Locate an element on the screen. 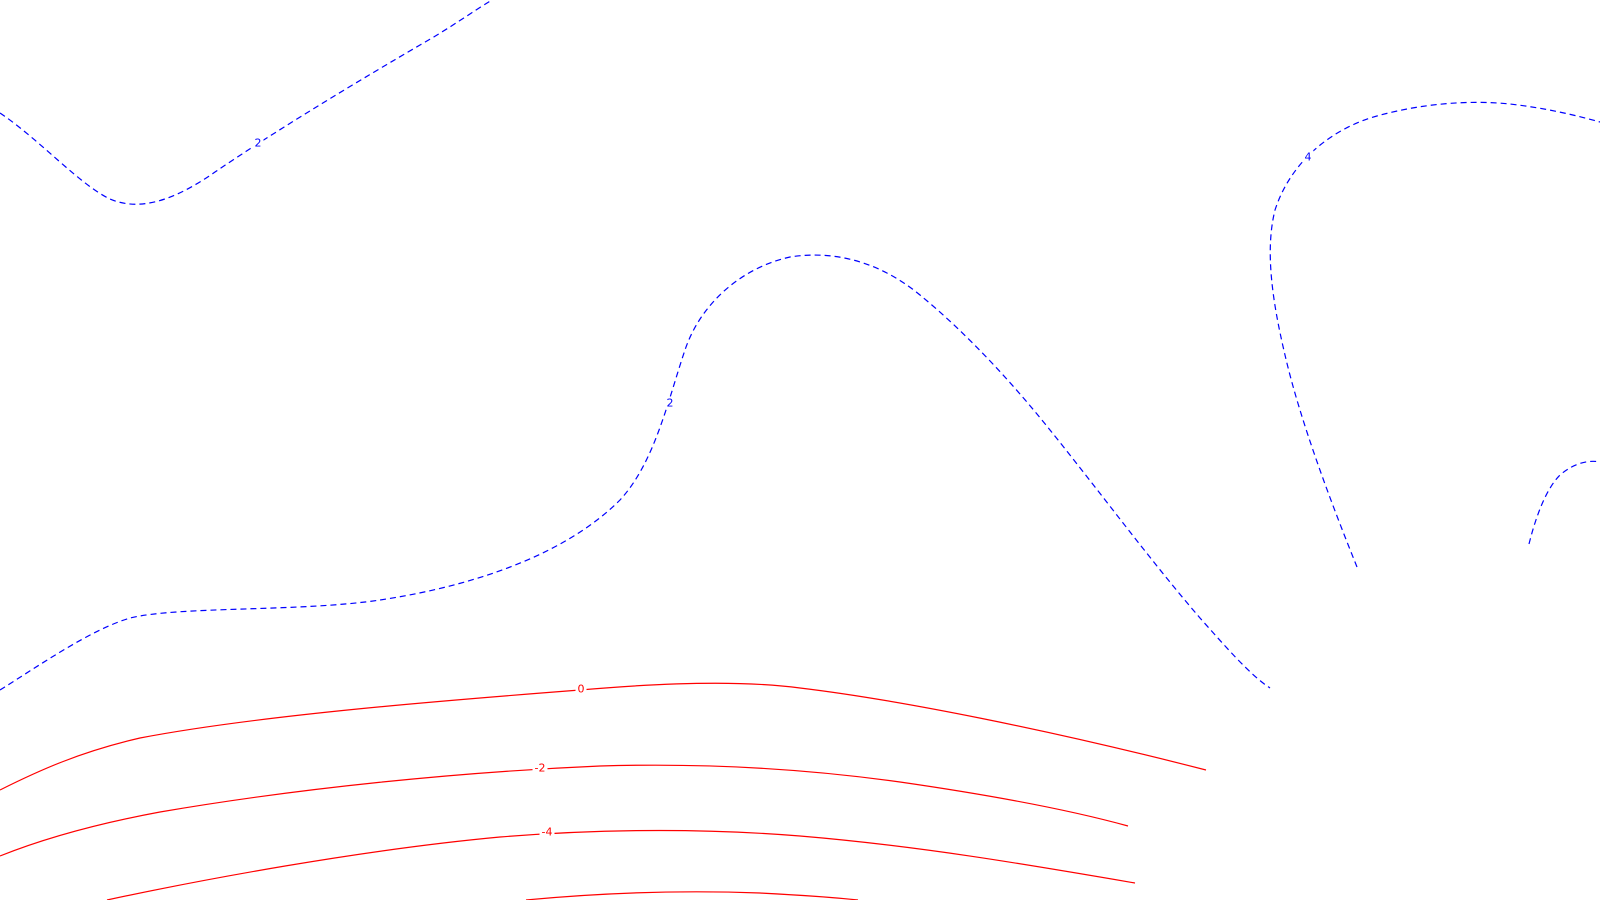  contour-label-0: 0 is located at coordinates (581, 689).